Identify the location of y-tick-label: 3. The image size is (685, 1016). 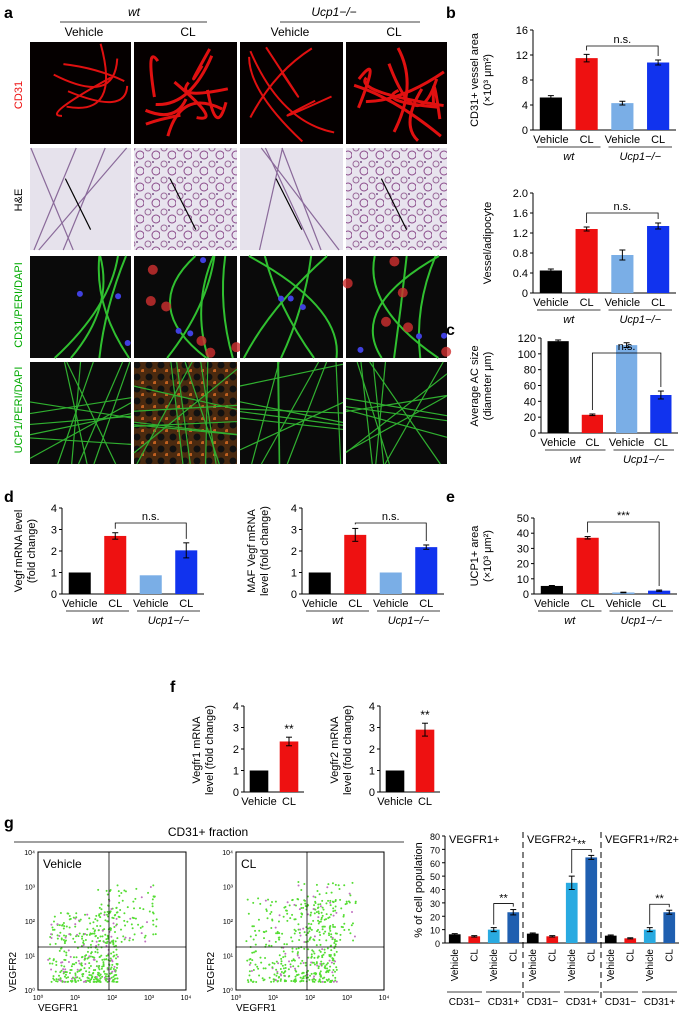
(236, 729).